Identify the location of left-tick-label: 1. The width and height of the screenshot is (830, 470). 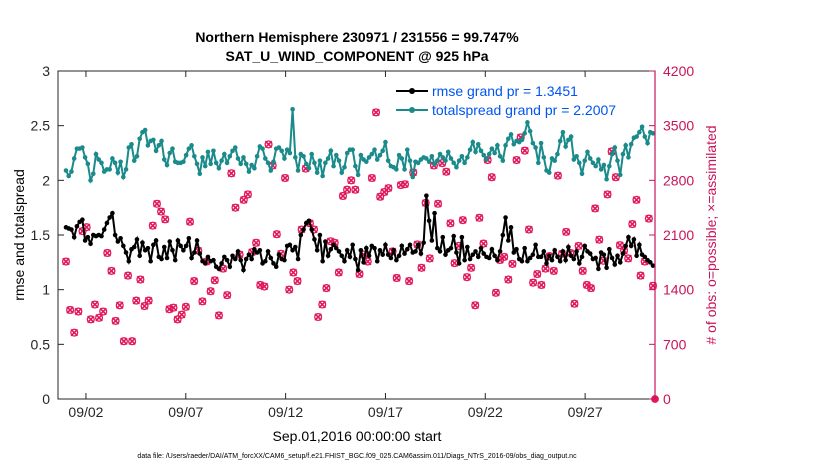
(46, 290).